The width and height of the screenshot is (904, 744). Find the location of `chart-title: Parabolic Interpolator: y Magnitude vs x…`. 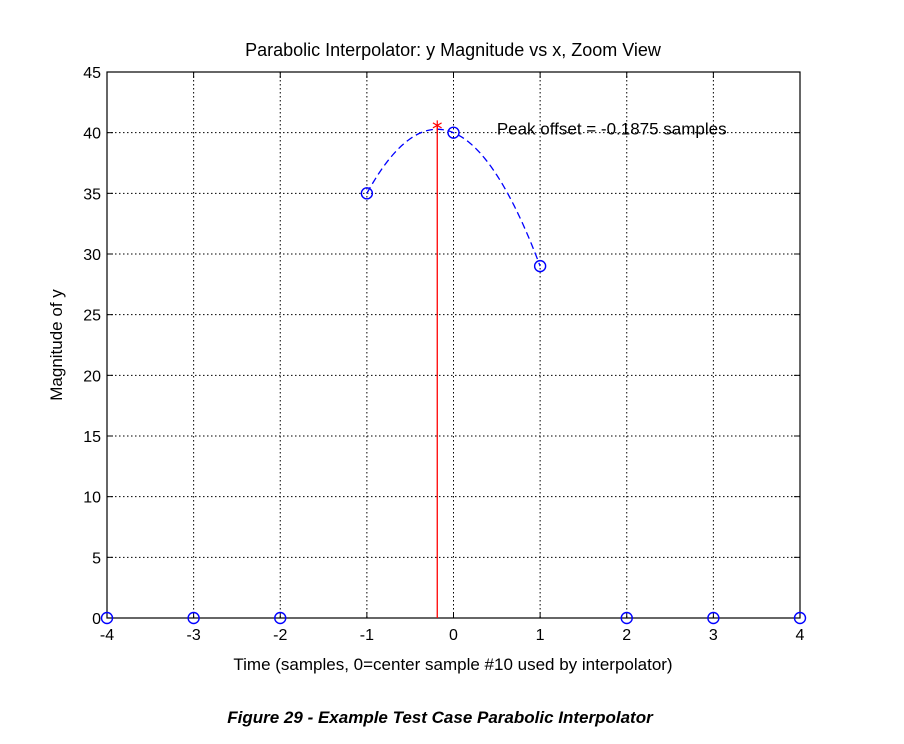

chart-title: Parabolic Interpolator: y Magnitude vs x… is located at coordinates (453, 50).